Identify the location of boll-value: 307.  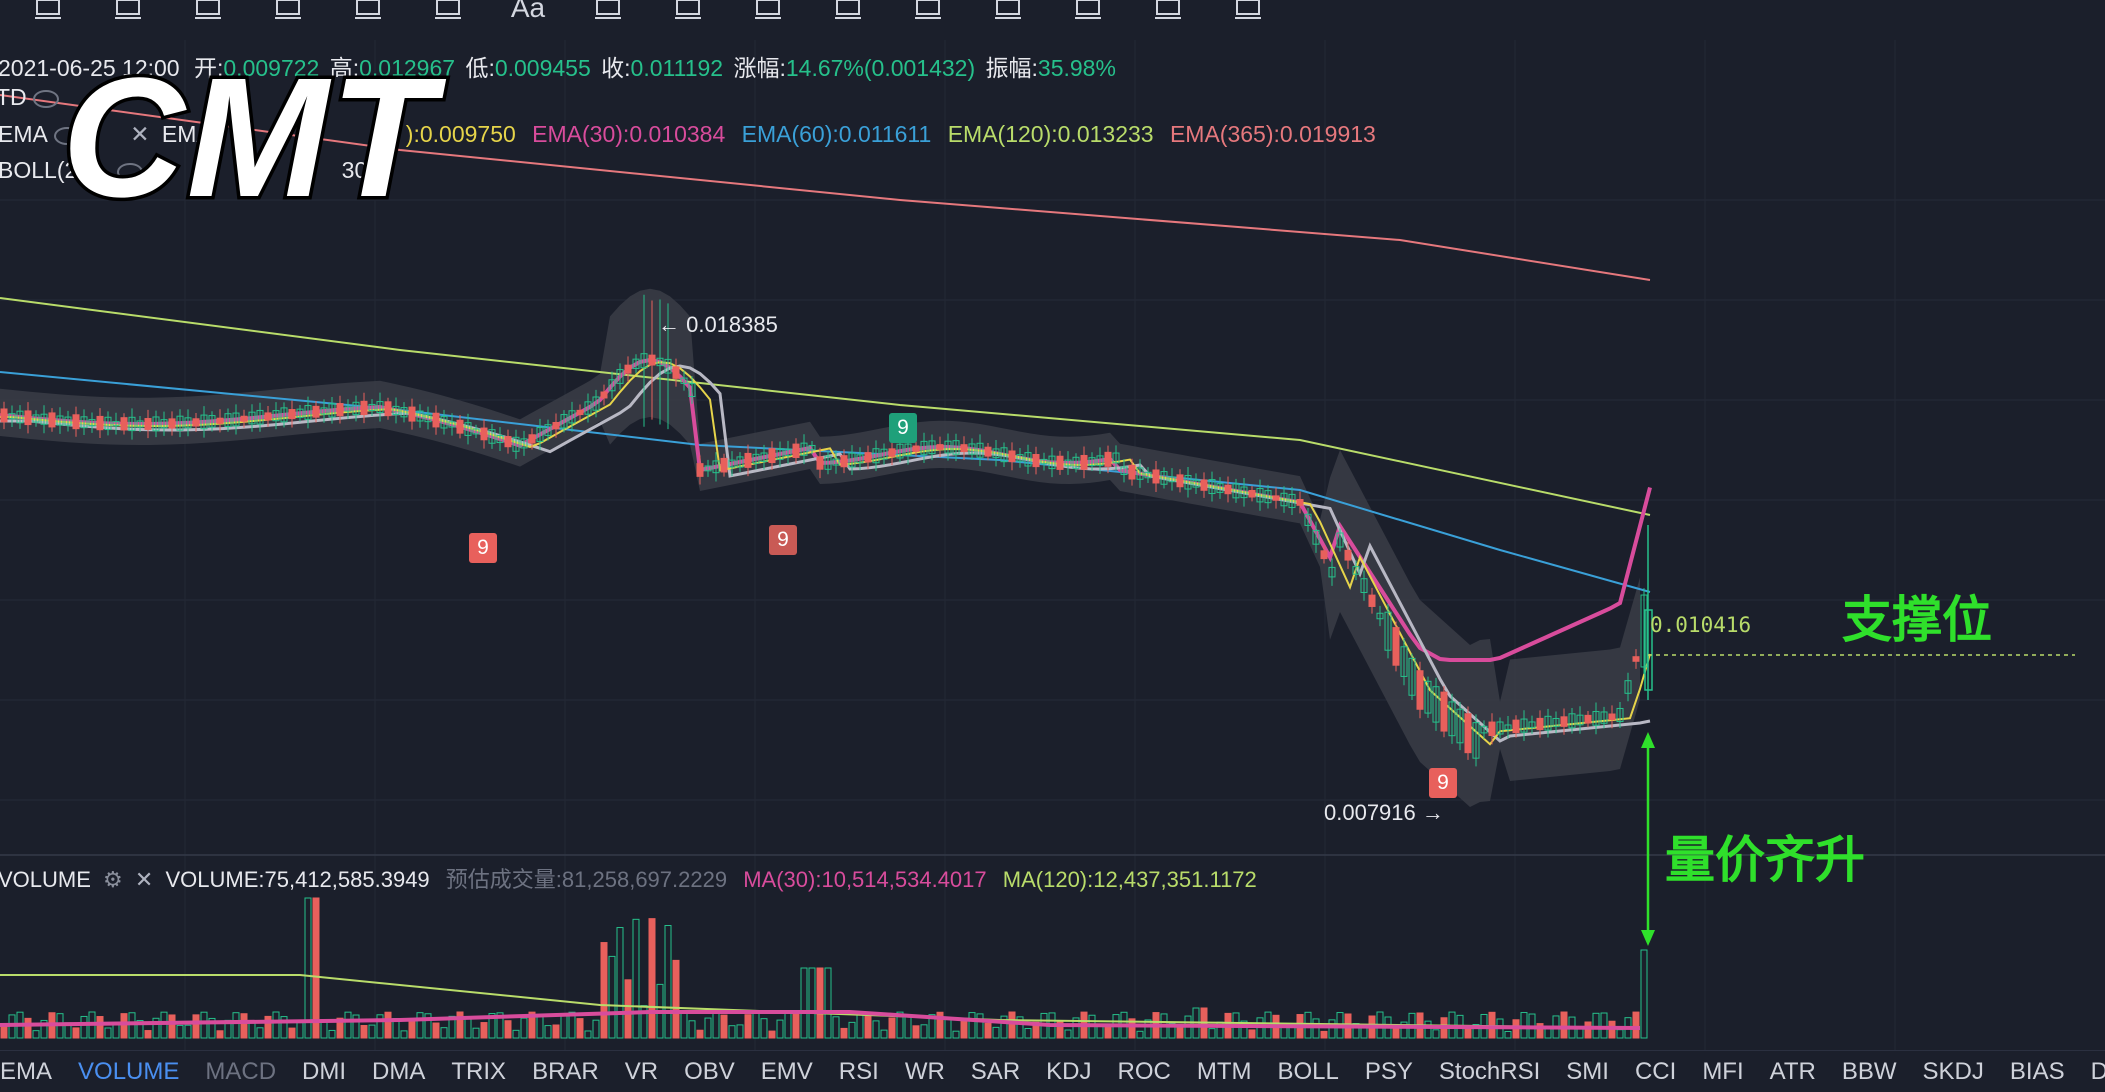
(361, 170).